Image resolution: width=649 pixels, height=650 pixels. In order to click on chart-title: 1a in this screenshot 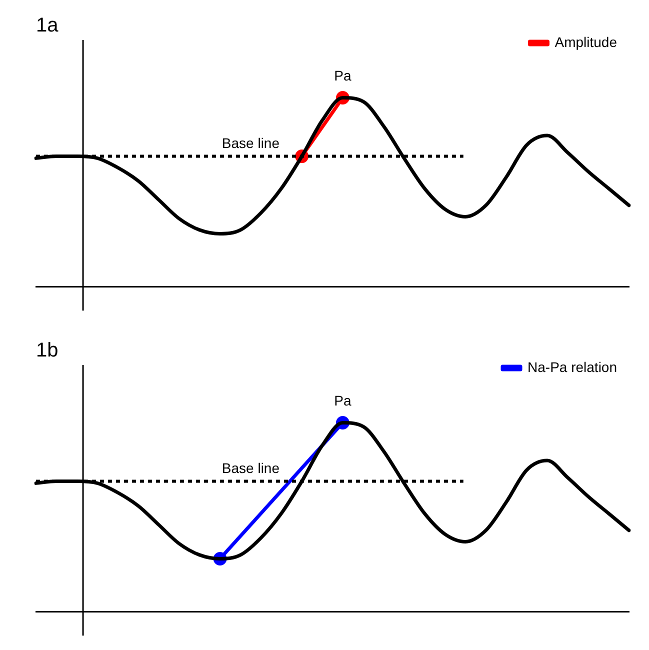, I will do `click(48, 25)`.